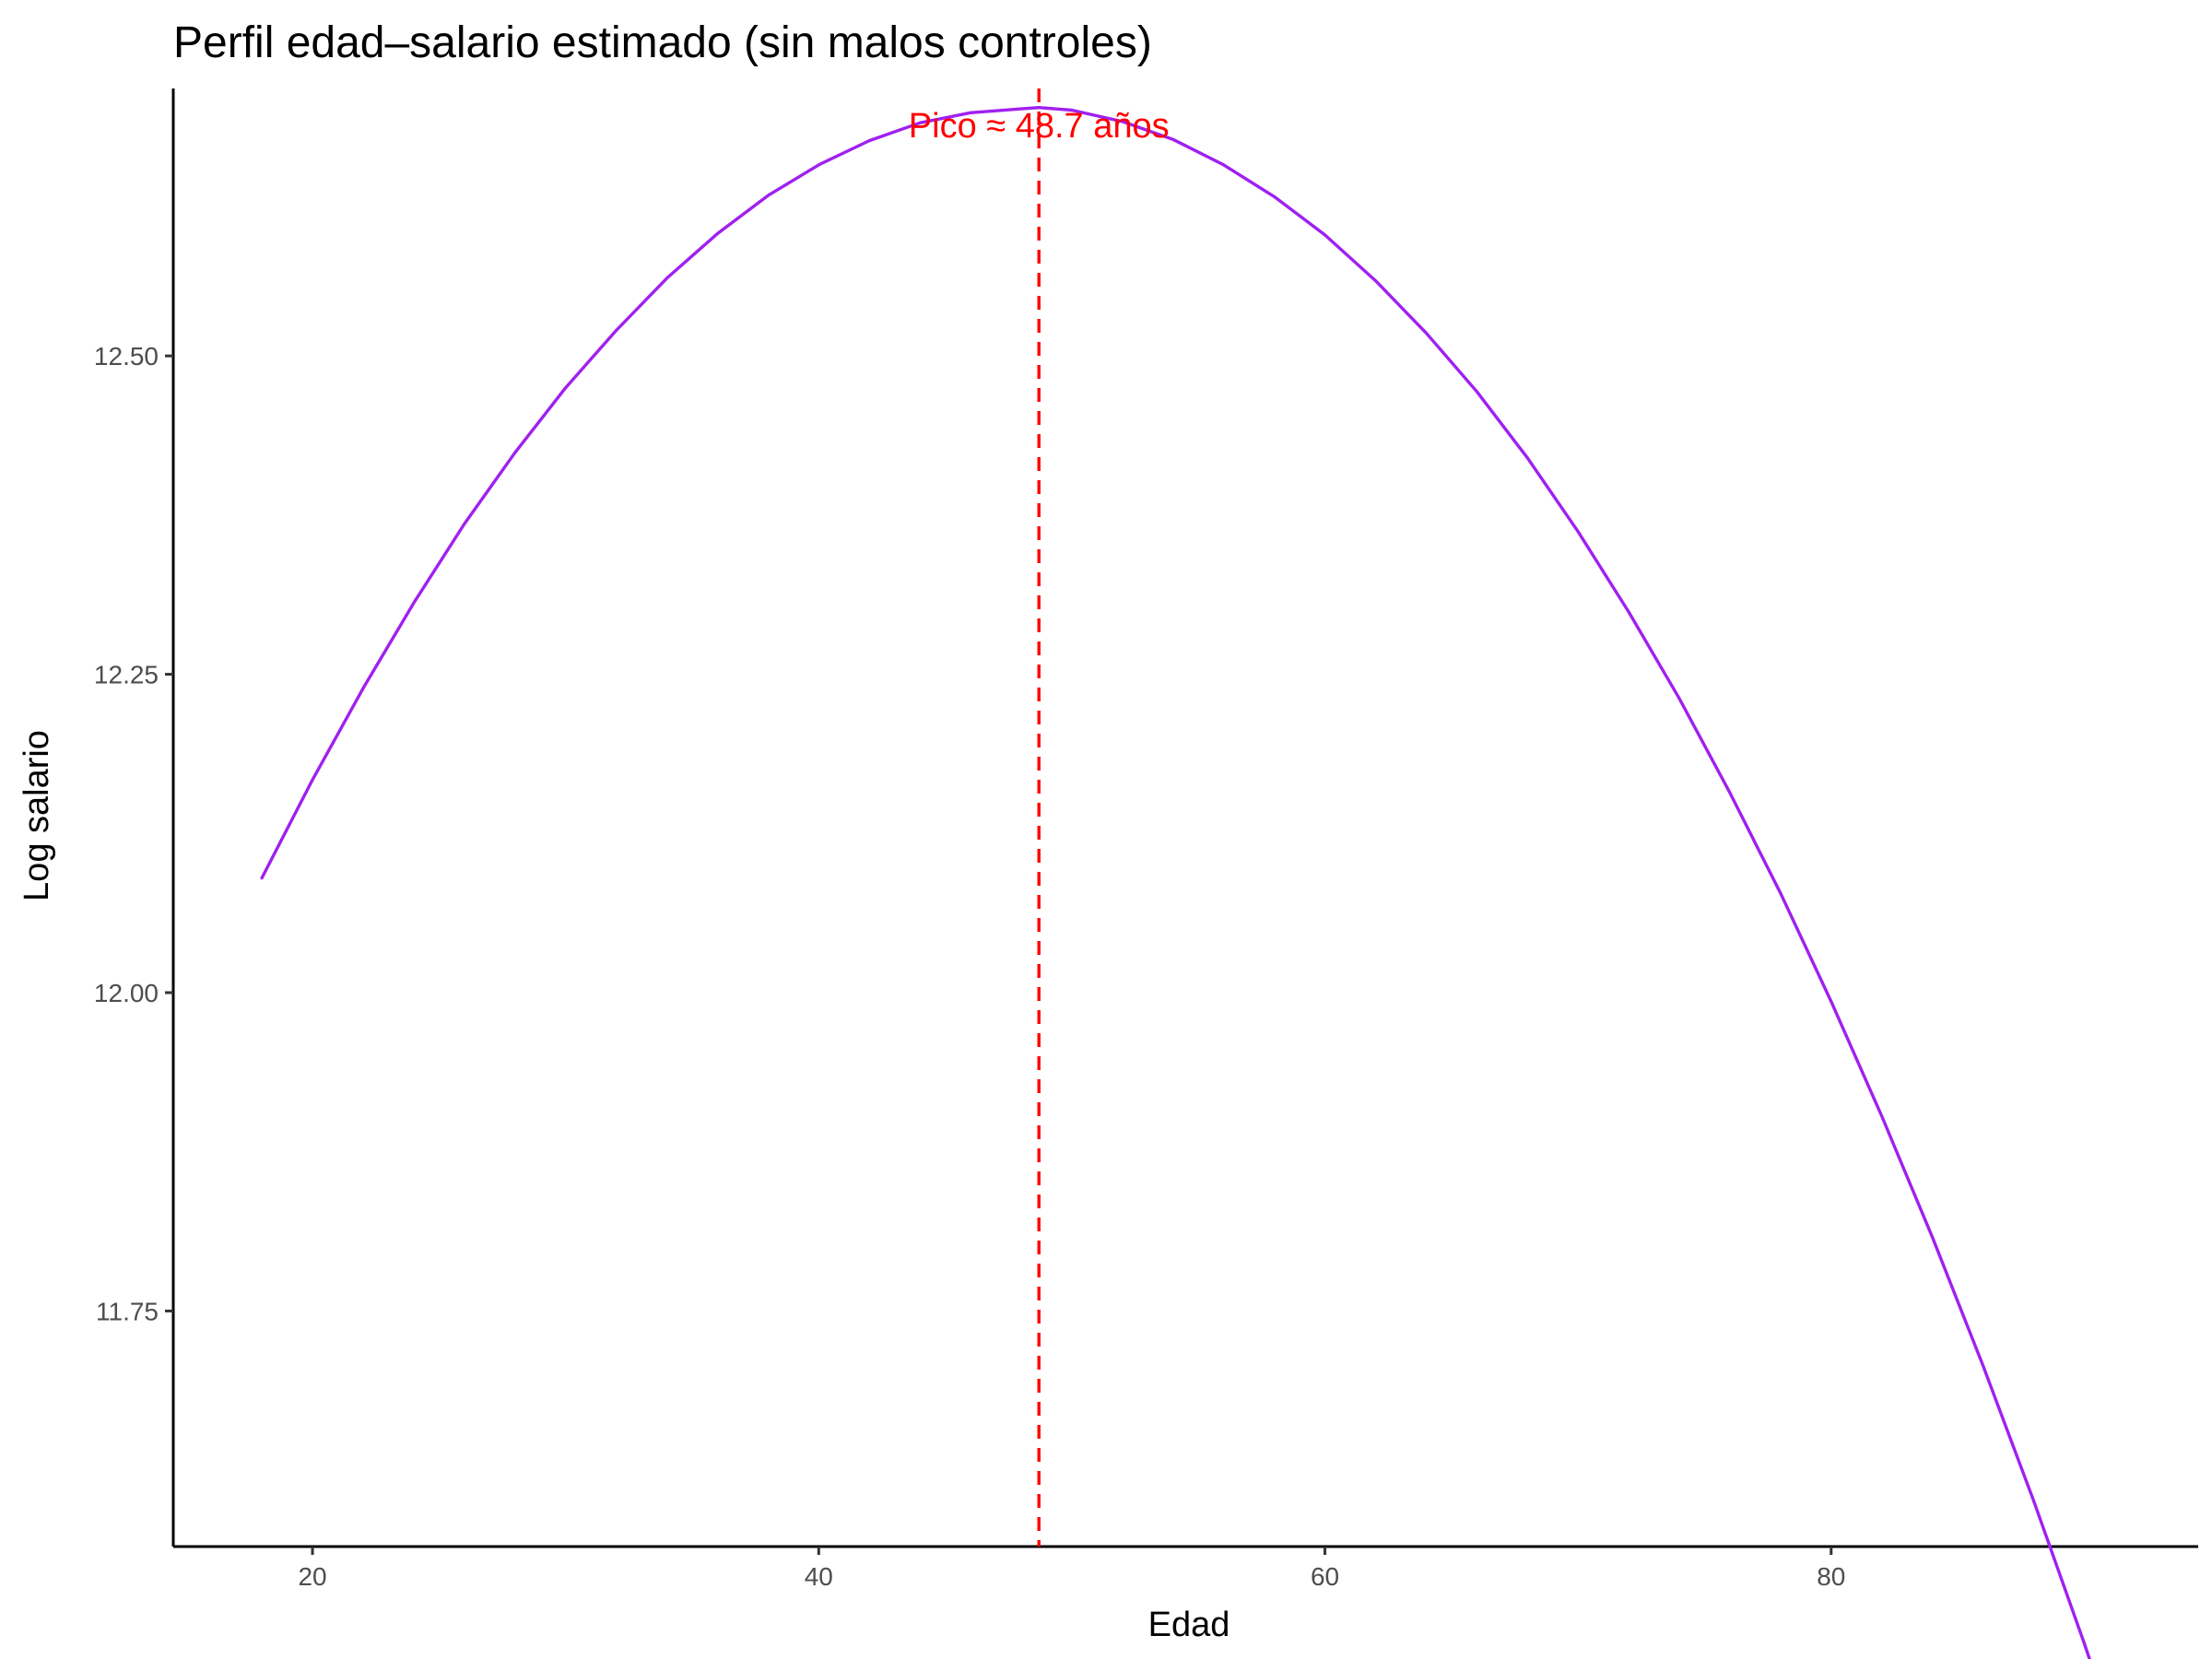 Image resolution: width=2212 pixels, height=1659 pixels. Describe the element at coordinates (126, 356) in the screenshot. I see `y-tick-label: 12.50` at that location.